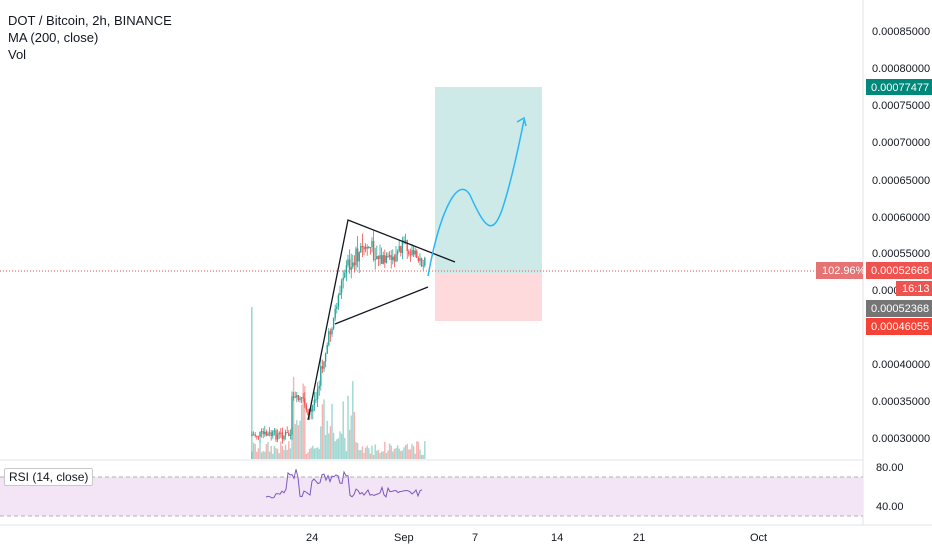 The width and height of the screenshot is (932, 555). What do you see at coordinates (381, 305) in the screenshot?
I see `triangle-lower-line` at bounding box center [381, 305].